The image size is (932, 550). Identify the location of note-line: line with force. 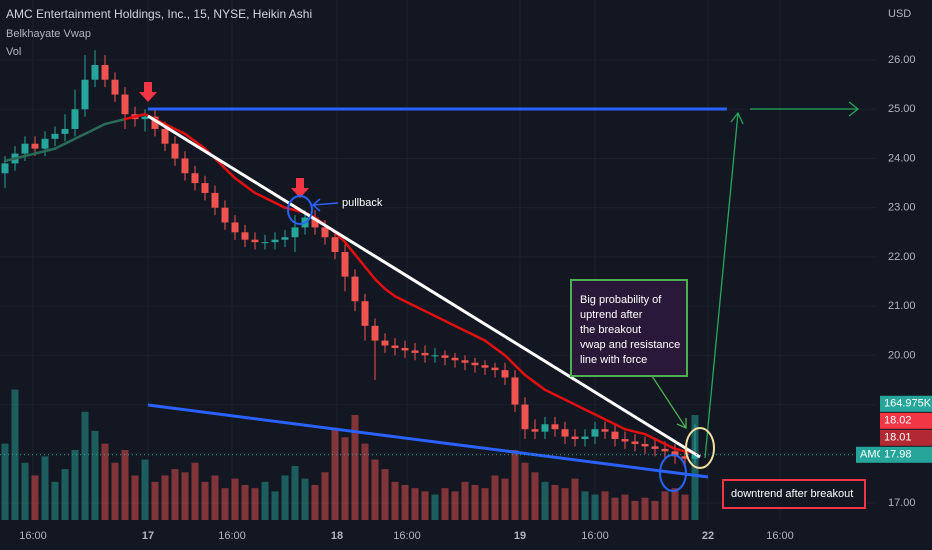
(613, 360).